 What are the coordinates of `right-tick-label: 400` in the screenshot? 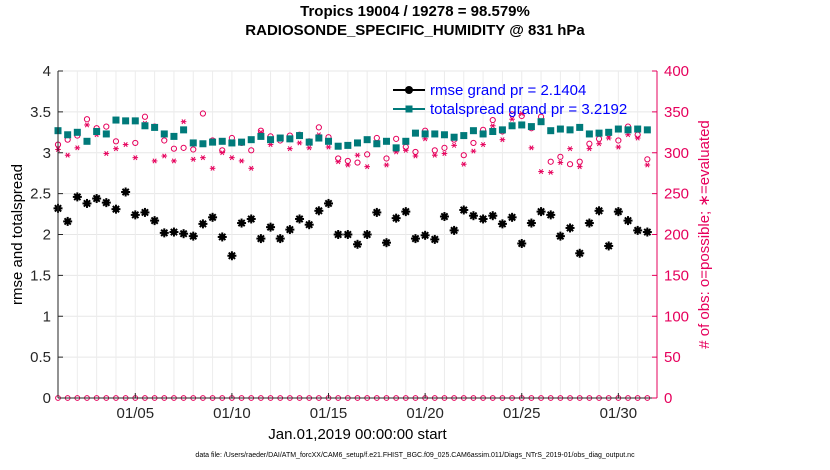 It's located at (676, 71).